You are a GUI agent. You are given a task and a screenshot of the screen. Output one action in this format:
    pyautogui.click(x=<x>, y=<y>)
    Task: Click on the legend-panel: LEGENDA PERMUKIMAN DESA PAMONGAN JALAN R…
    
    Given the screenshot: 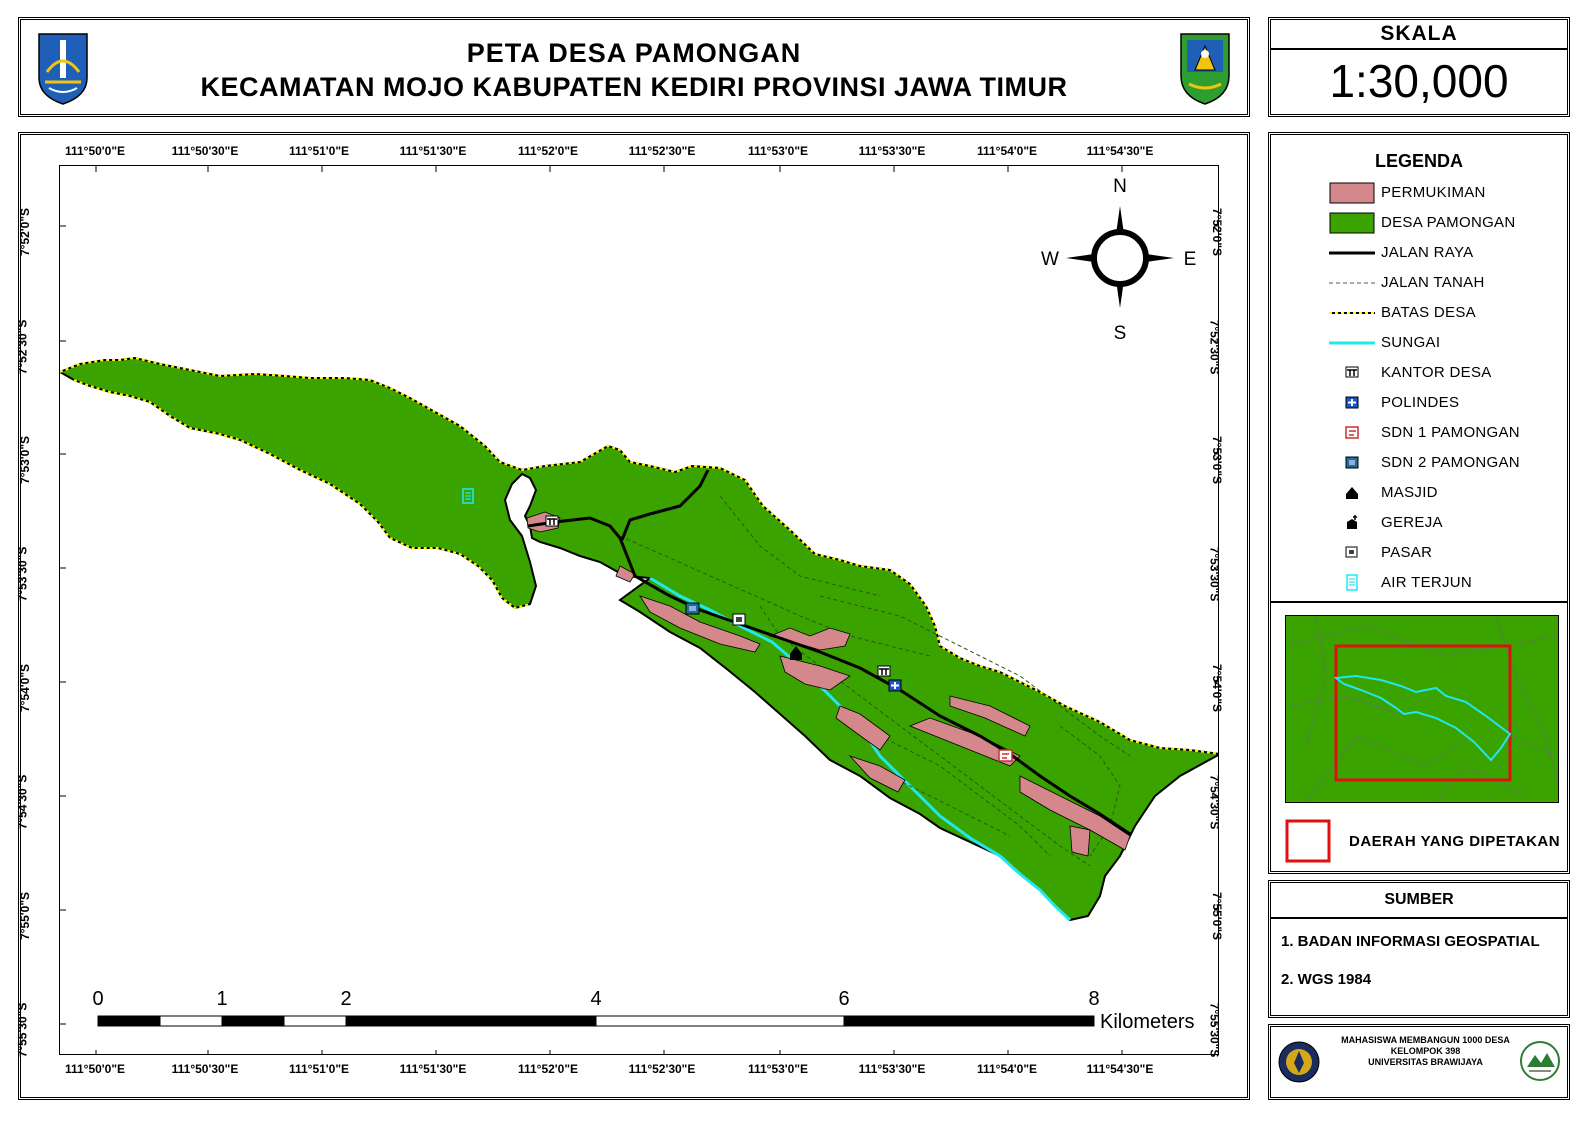 What is the action you would take?
    pyautogui.click(x=1419, y=503)
    